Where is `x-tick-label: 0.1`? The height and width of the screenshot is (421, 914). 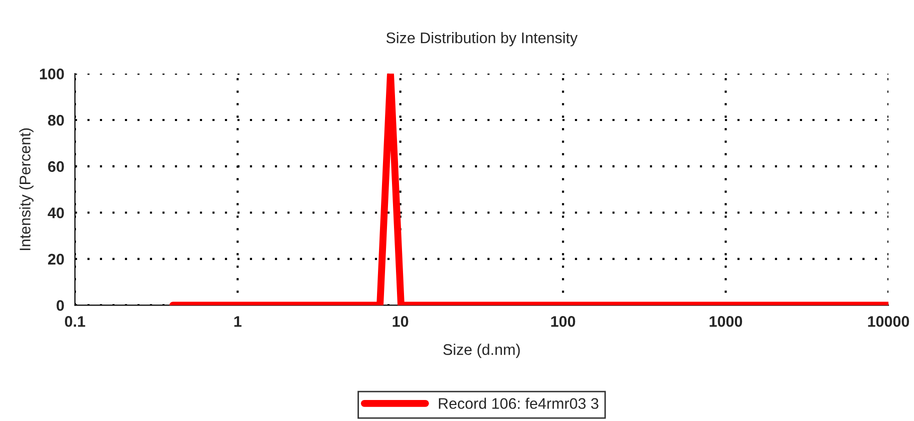
x-tick-label: 0.1 is located at coordinates (75, 321).